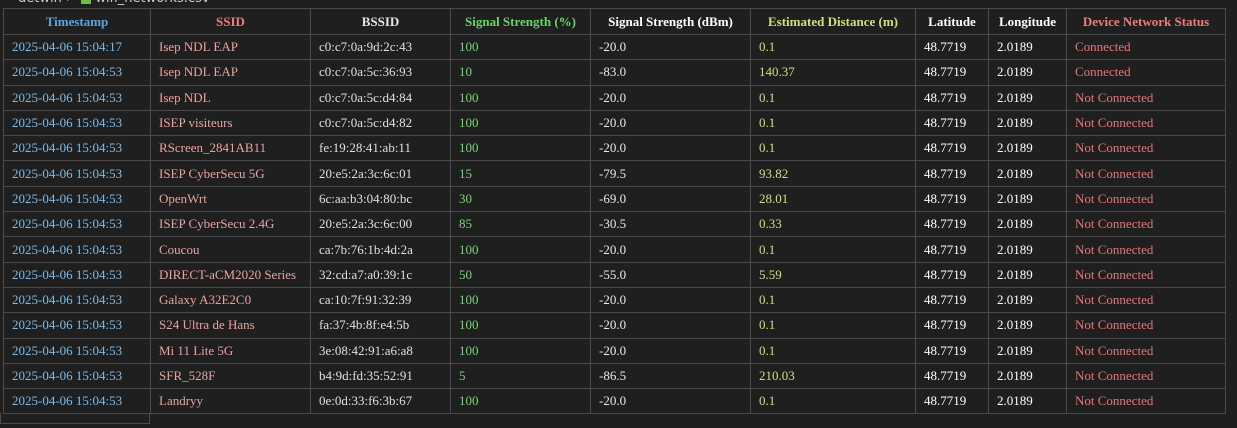  I want to click on table-cell: c0:c7:0a:5c:36:93, so click(380, 72).